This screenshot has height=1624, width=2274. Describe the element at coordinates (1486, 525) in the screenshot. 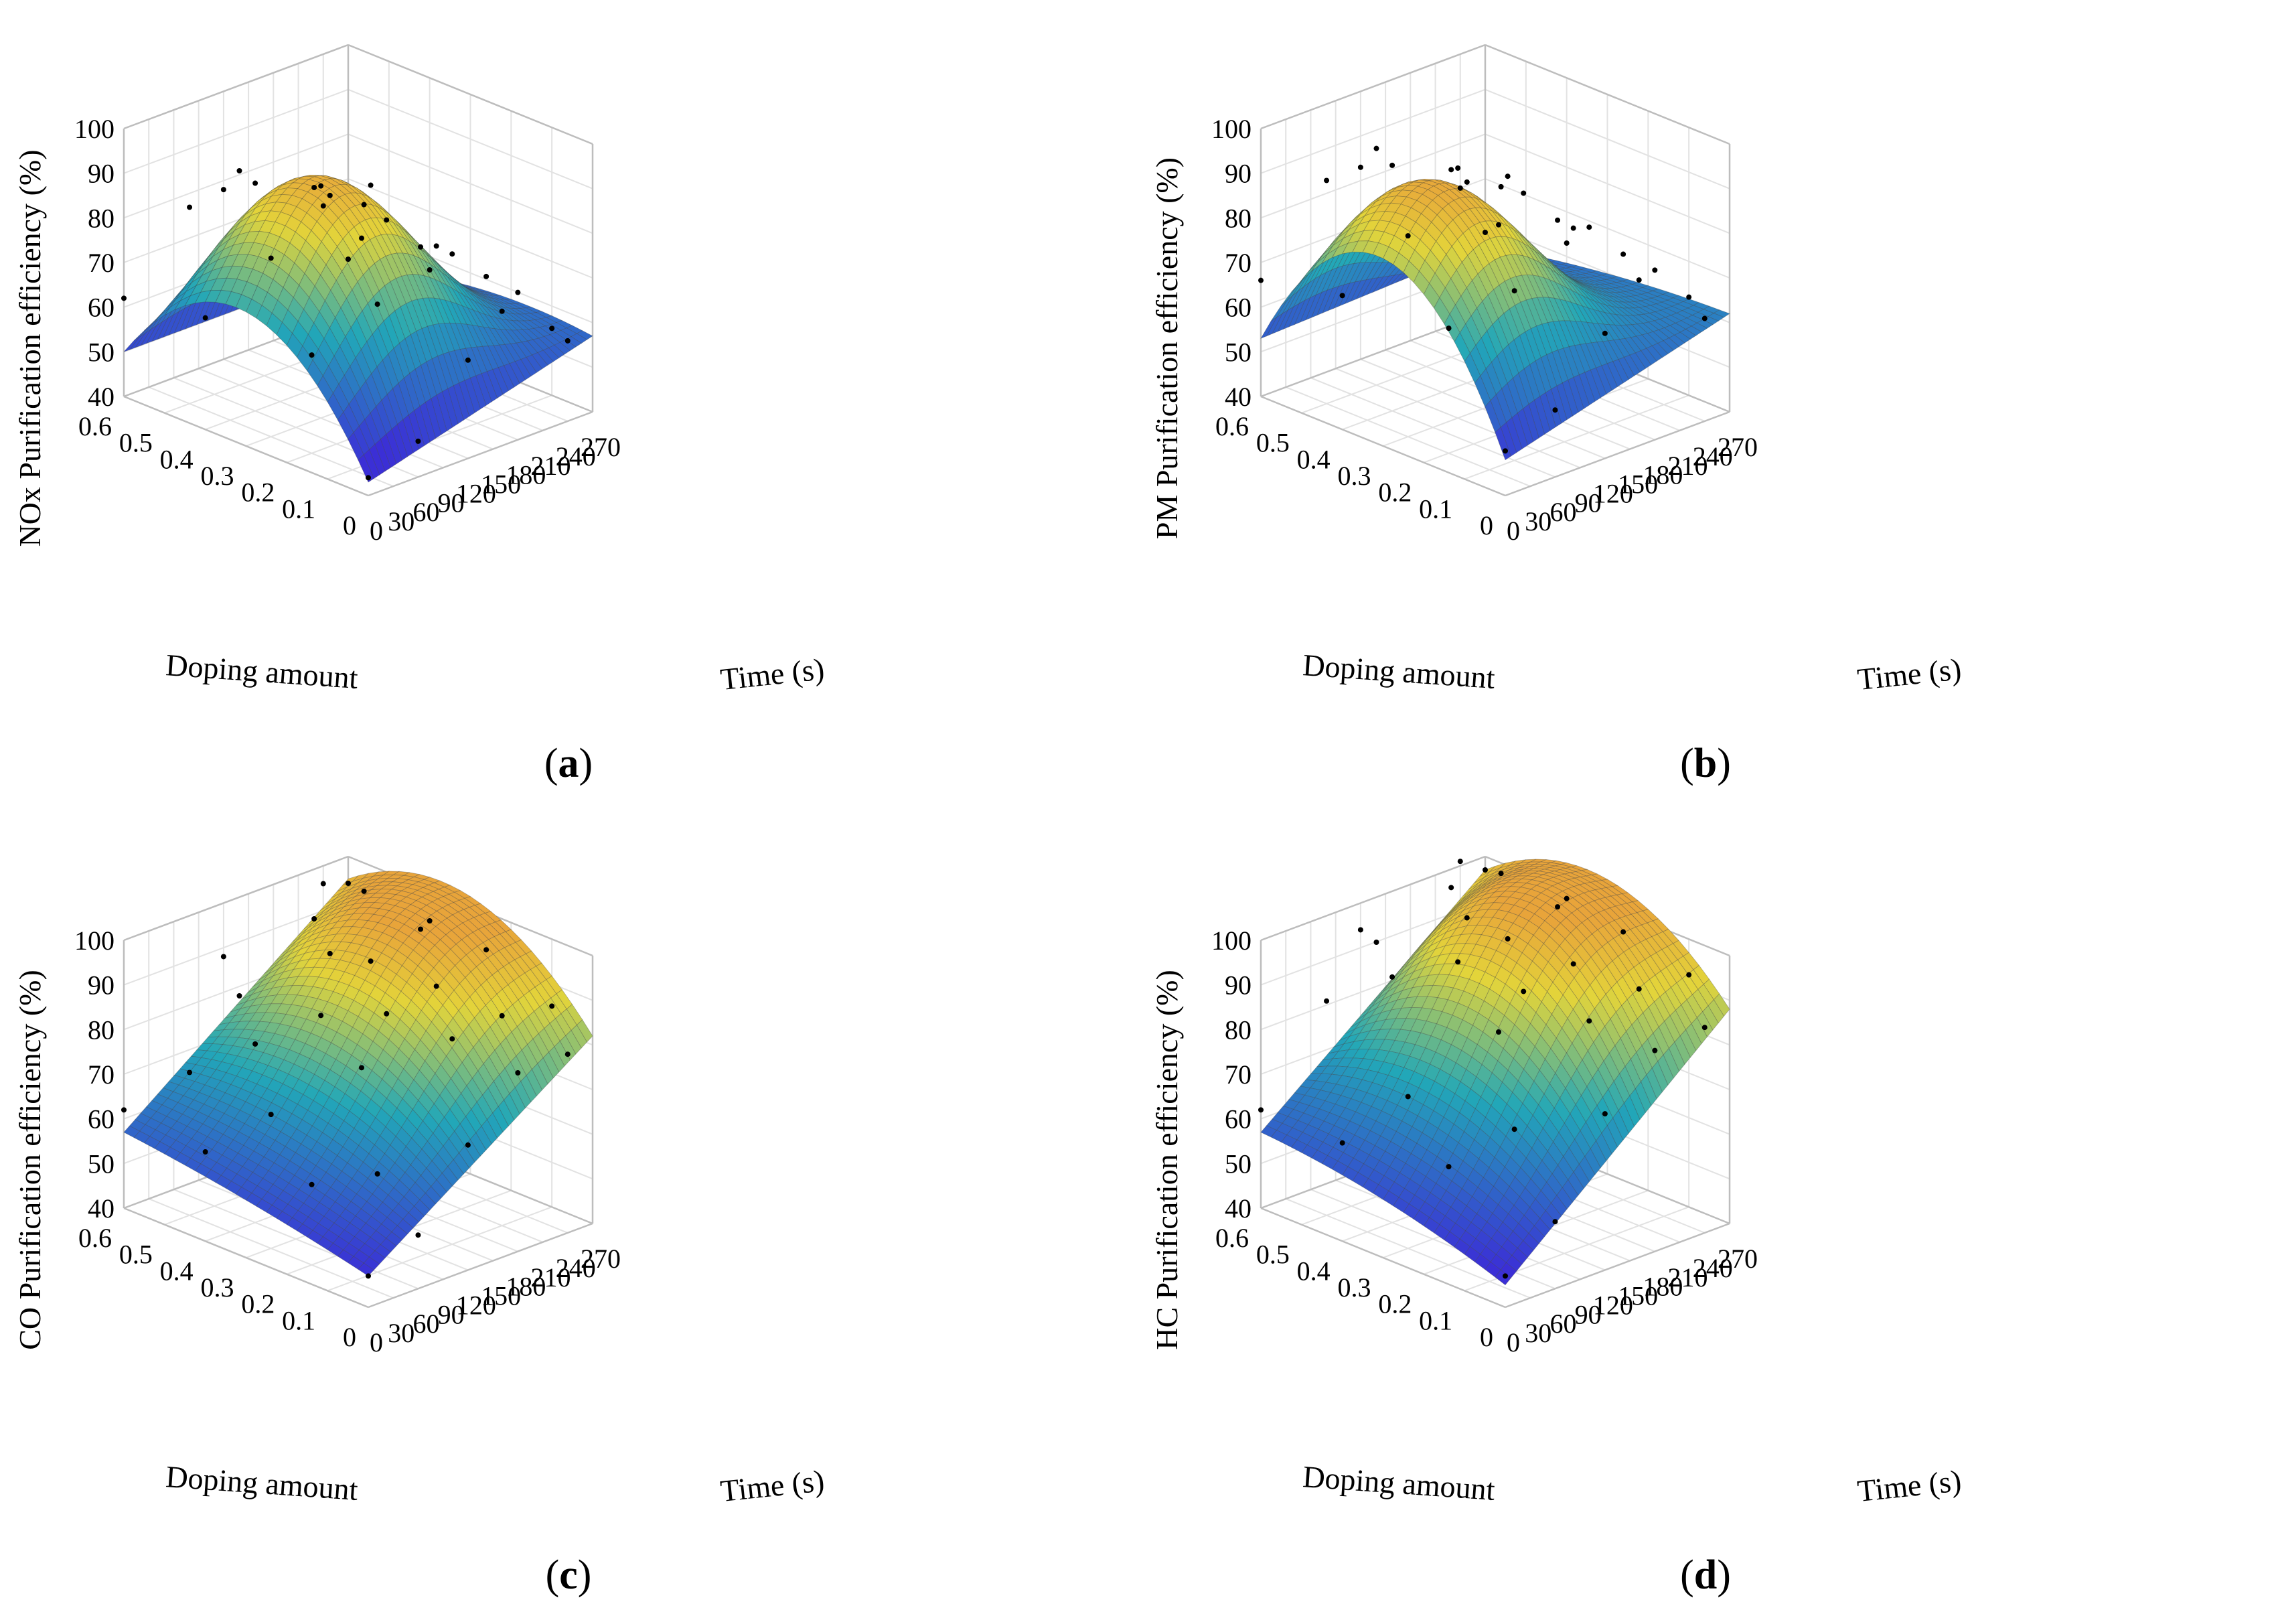

I see `x-tick-label: 0` at that location.